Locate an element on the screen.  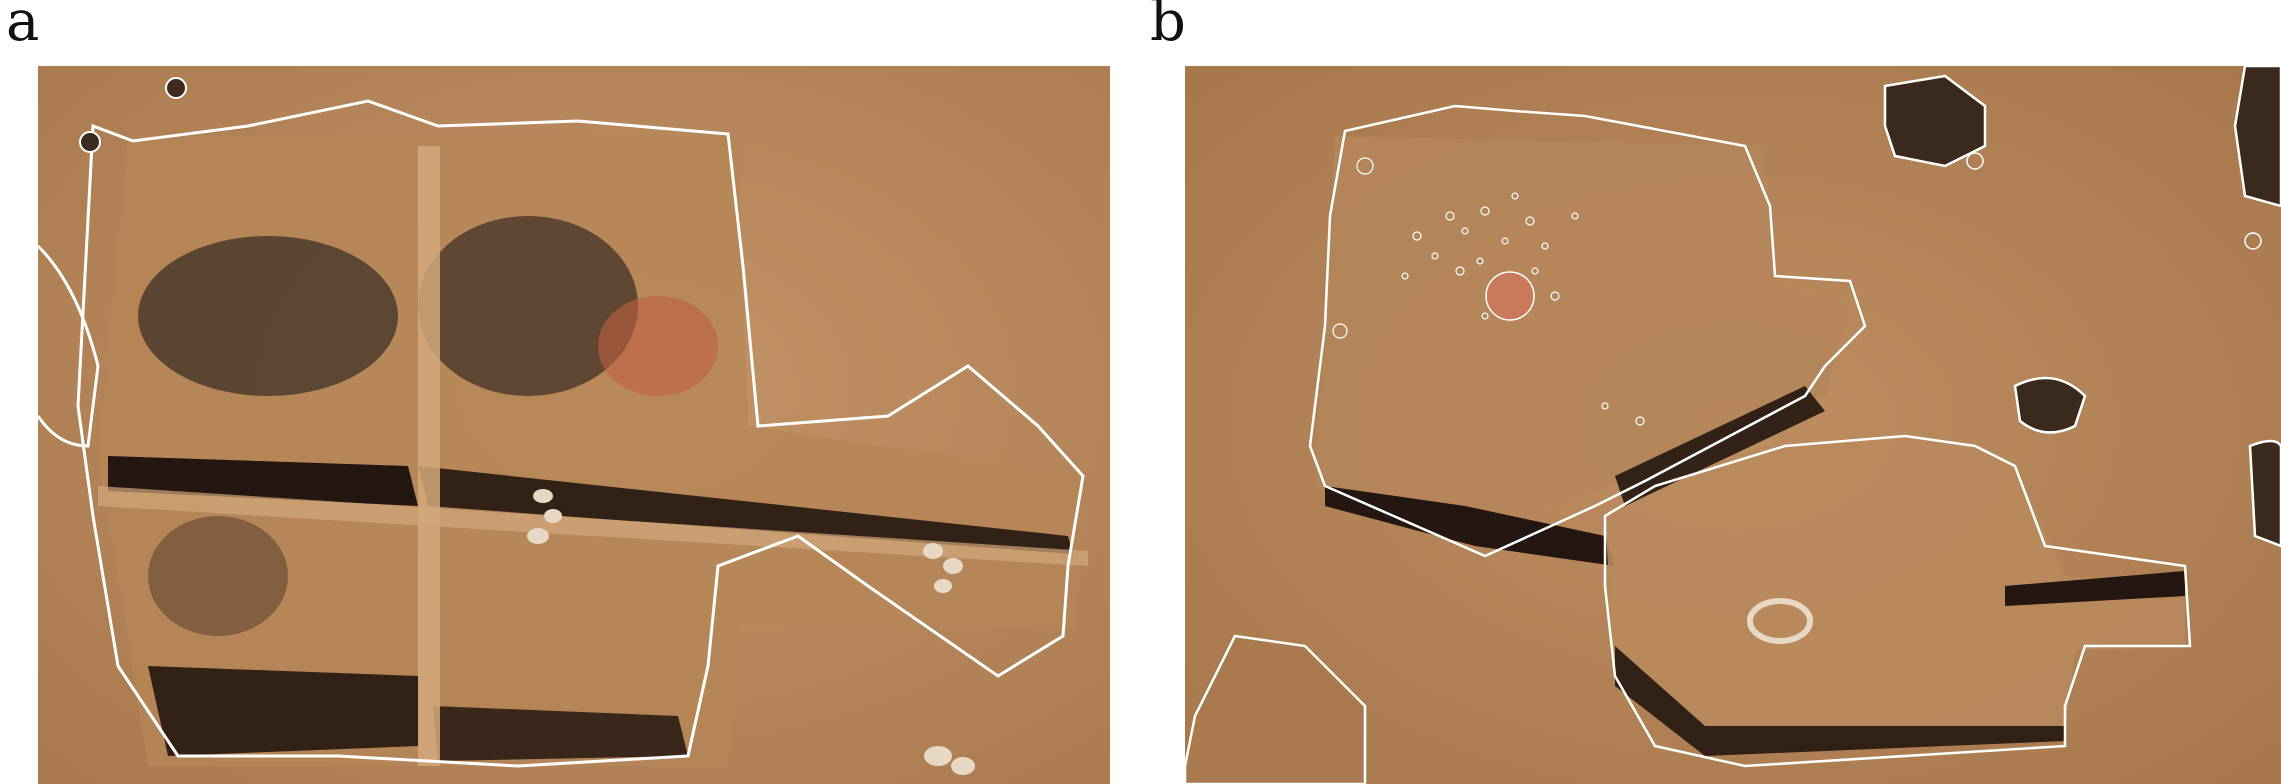
hearth-feature is located at coordinates (1510, 296).